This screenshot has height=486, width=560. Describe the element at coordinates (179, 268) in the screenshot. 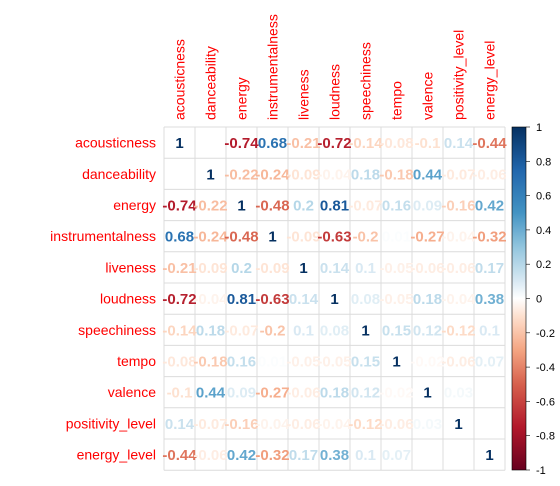

I see `cell-value: -0.21` at that location.